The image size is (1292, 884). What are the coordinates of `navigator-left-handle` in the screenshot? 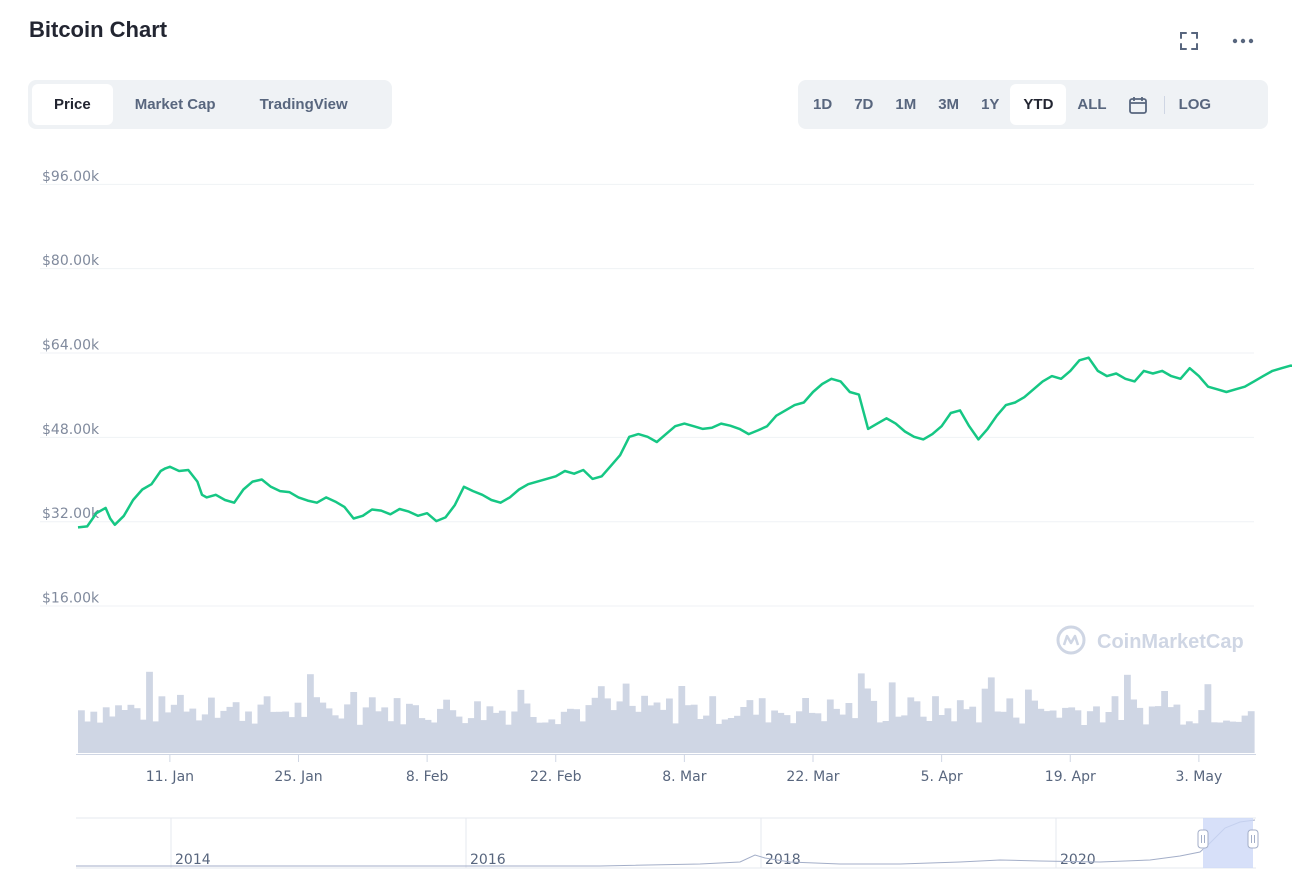 It's located at (1203, 839).